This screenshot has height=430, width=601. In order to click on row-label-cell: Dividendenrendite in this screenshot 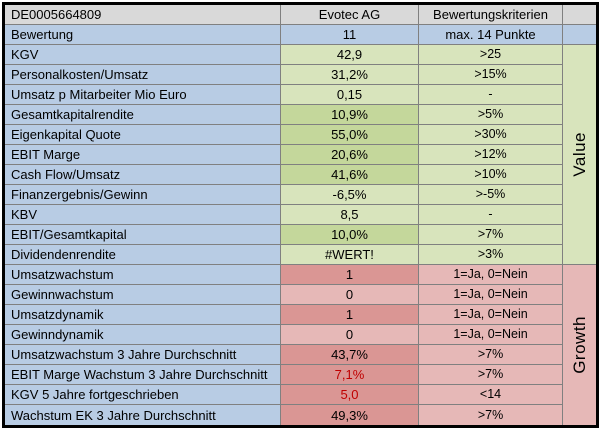, I will do `click(143, 255)`.